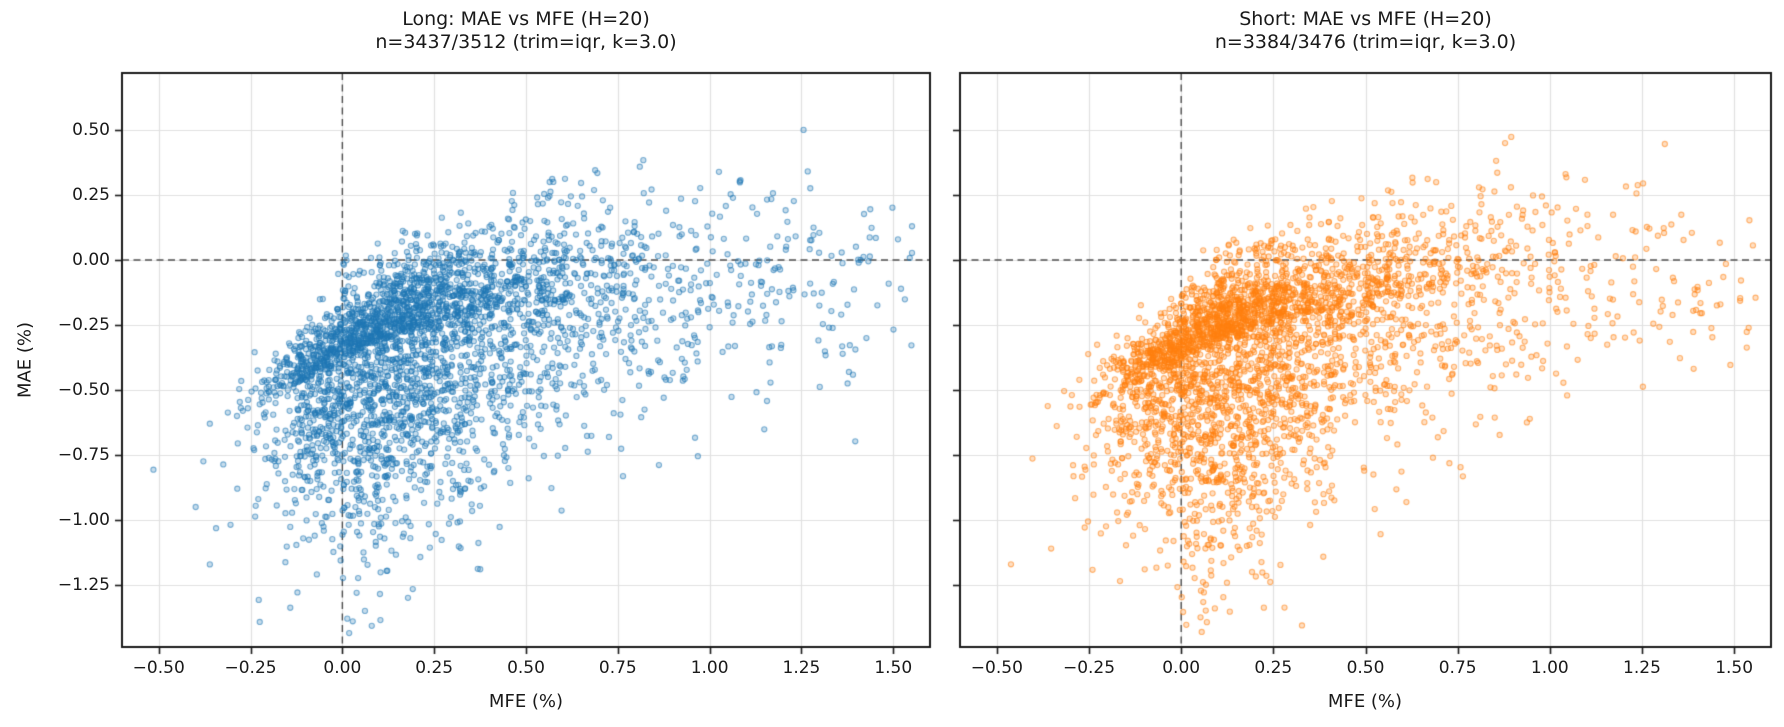  What do you see at coordinates (1365, 701) in the screenshot?
I see `x-axis-label-short: MFE (%)` at bounding box center [1365, 701].